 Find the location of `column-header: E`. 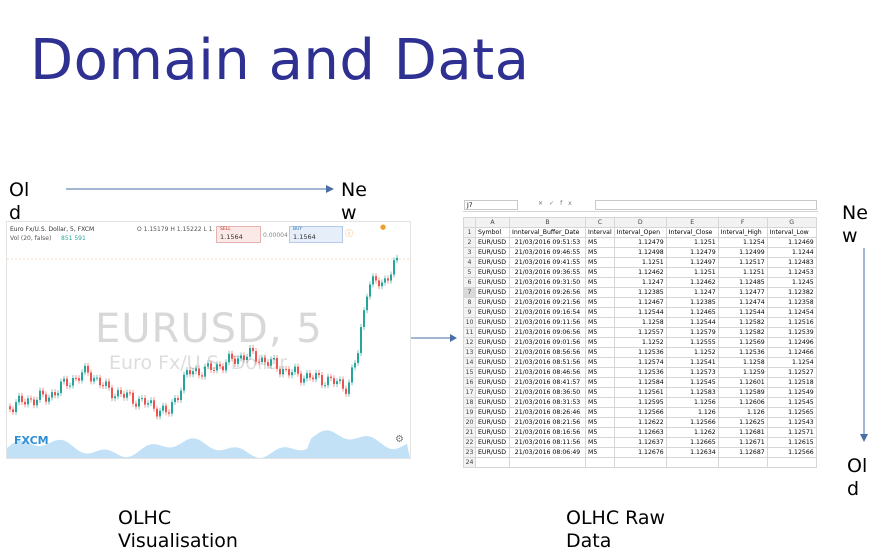

column-header: E is located at coordinates (692, 222).